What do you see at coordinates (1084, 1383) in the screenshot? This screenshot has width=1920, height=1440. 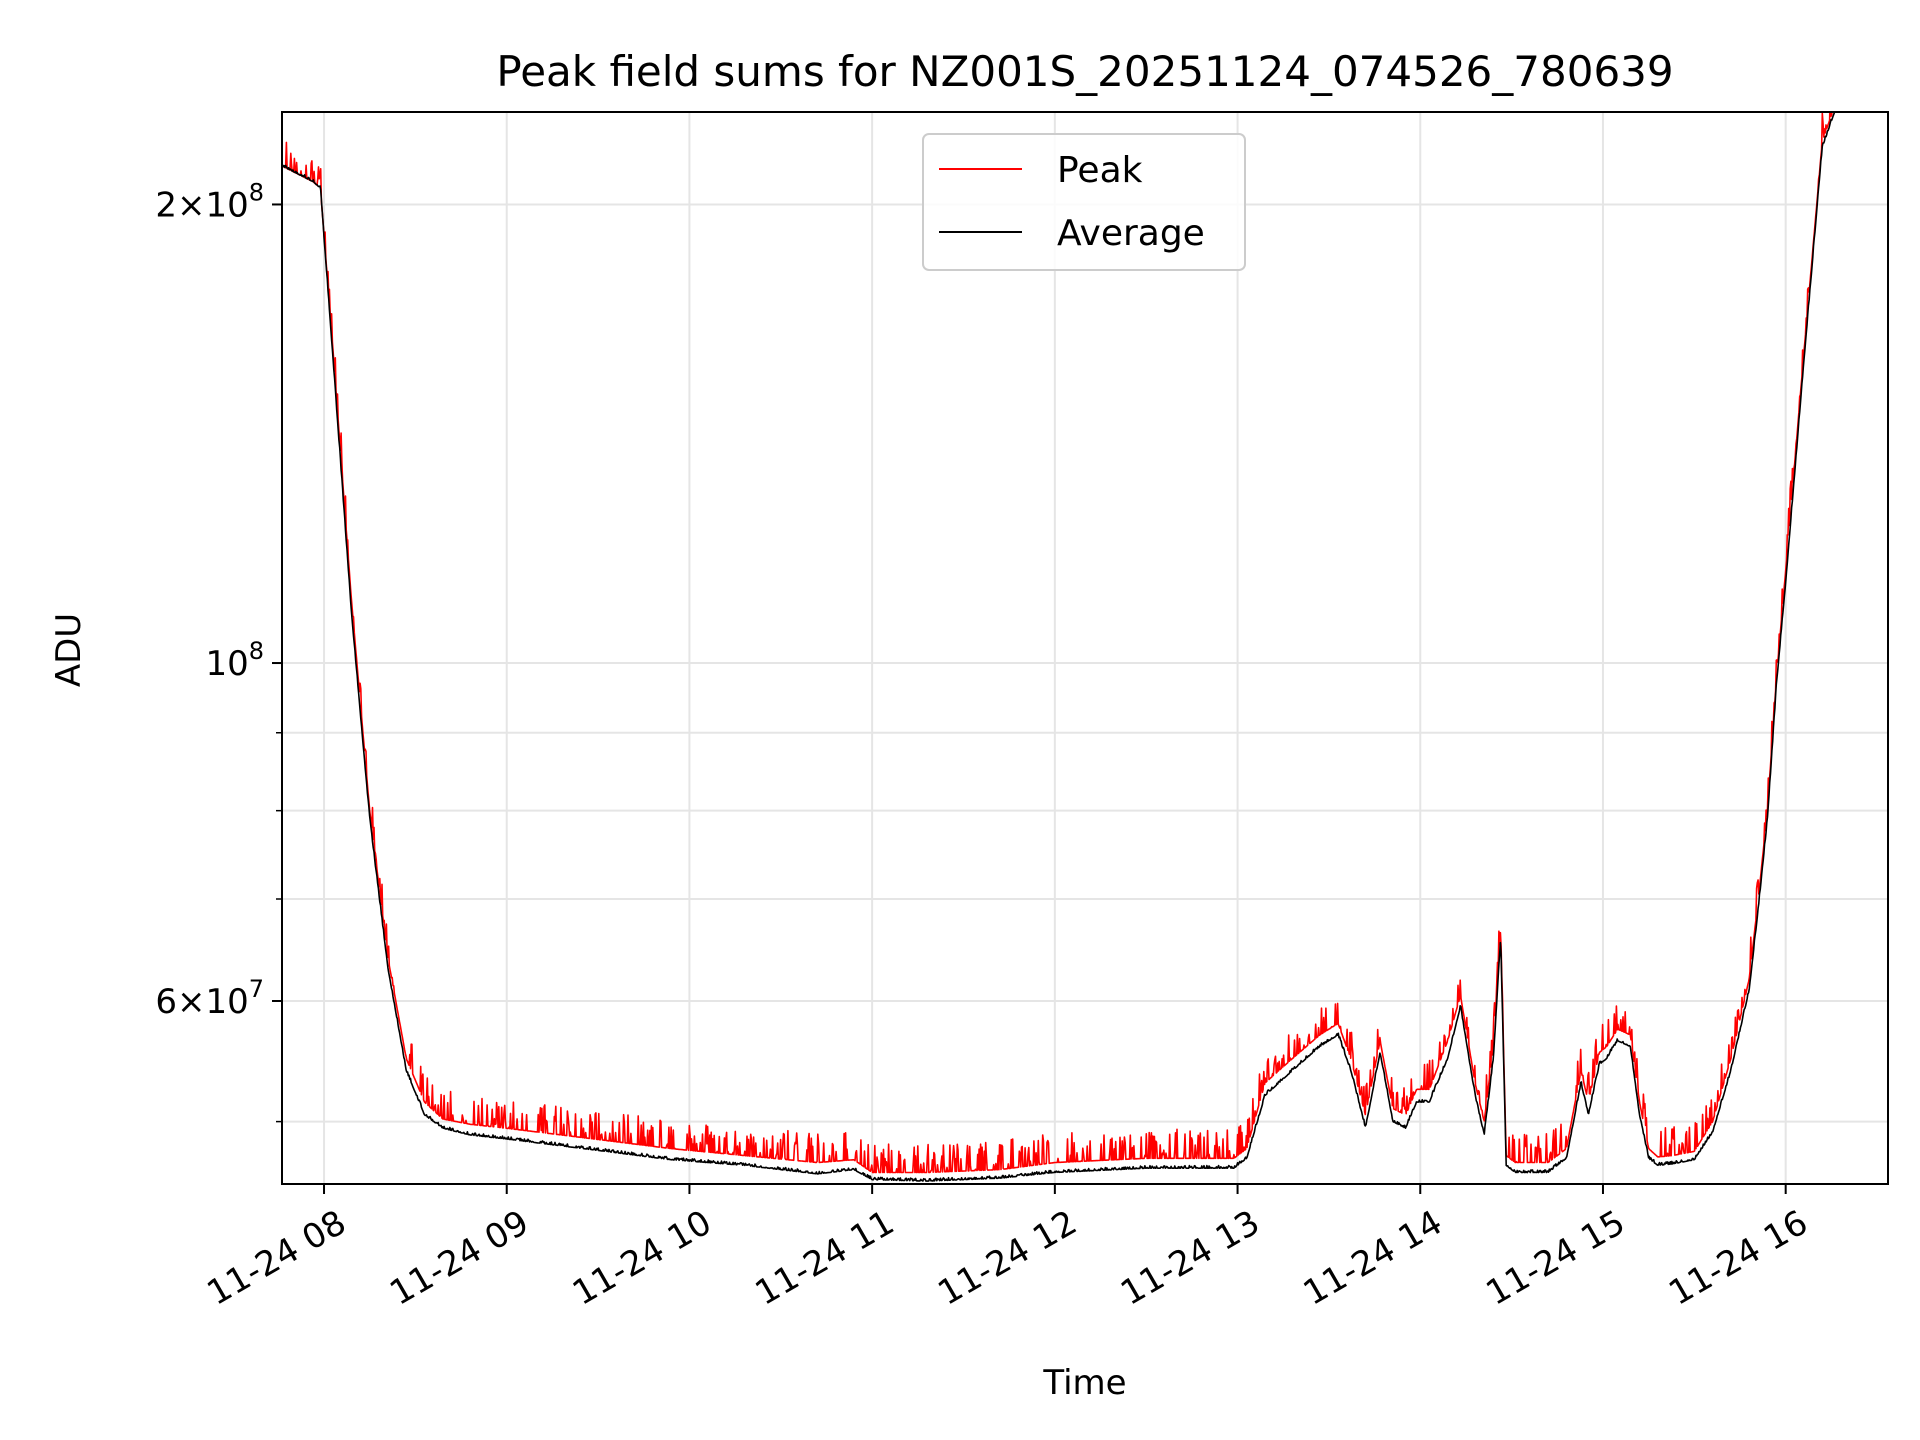 I see `x-axis-title: Time` at bounding box center [1084, 1383].